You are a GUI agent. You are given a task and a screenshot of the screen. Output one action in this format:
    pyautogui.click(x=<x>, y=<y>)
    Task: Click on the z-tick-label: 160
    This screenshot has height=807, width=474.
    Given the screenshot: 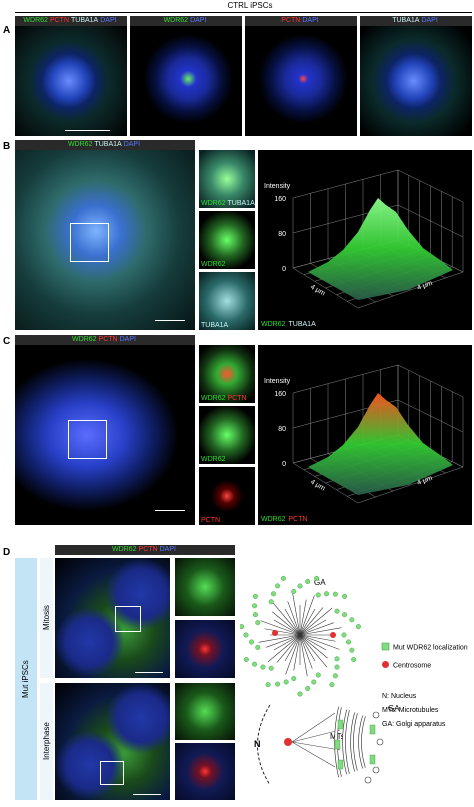 What is the action you would take?
    pyautogui.click(x=280, y=199)
    